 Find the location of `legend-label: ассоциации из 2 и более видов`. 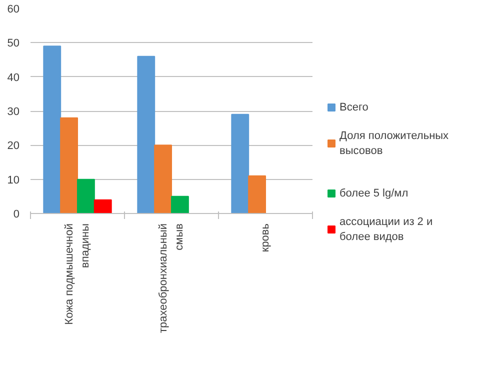

legend-label: ассоциации из 2 и более видов is located at coordinates (386, 229).